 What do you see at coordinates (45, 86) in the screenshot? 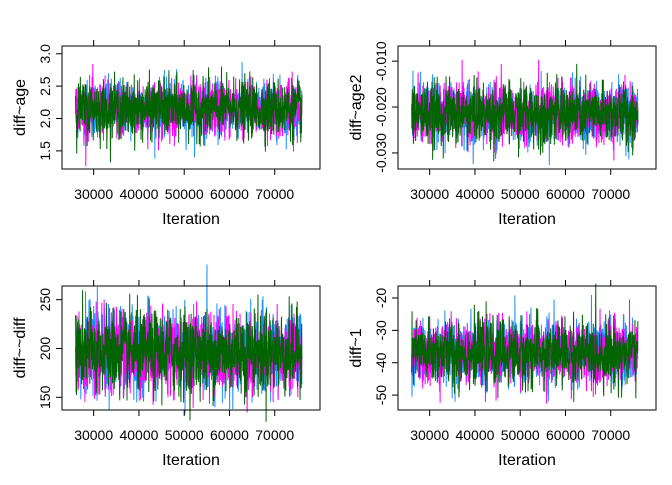
I see `y-tick-label: 2.5` at bounding box center [45, 86].